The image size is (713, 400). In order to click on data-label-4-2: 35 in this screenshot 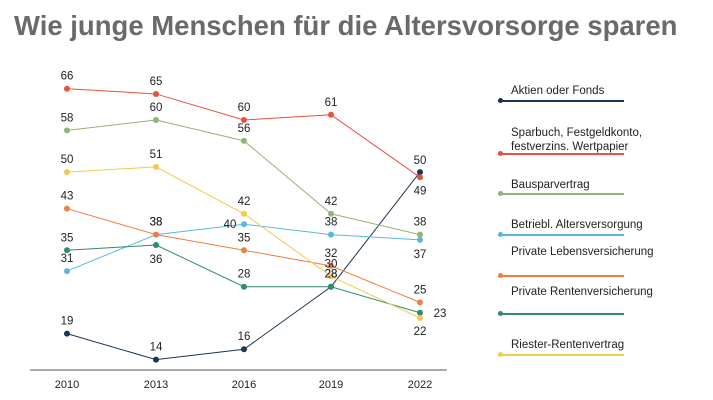, I will do `click(244, 238)`.